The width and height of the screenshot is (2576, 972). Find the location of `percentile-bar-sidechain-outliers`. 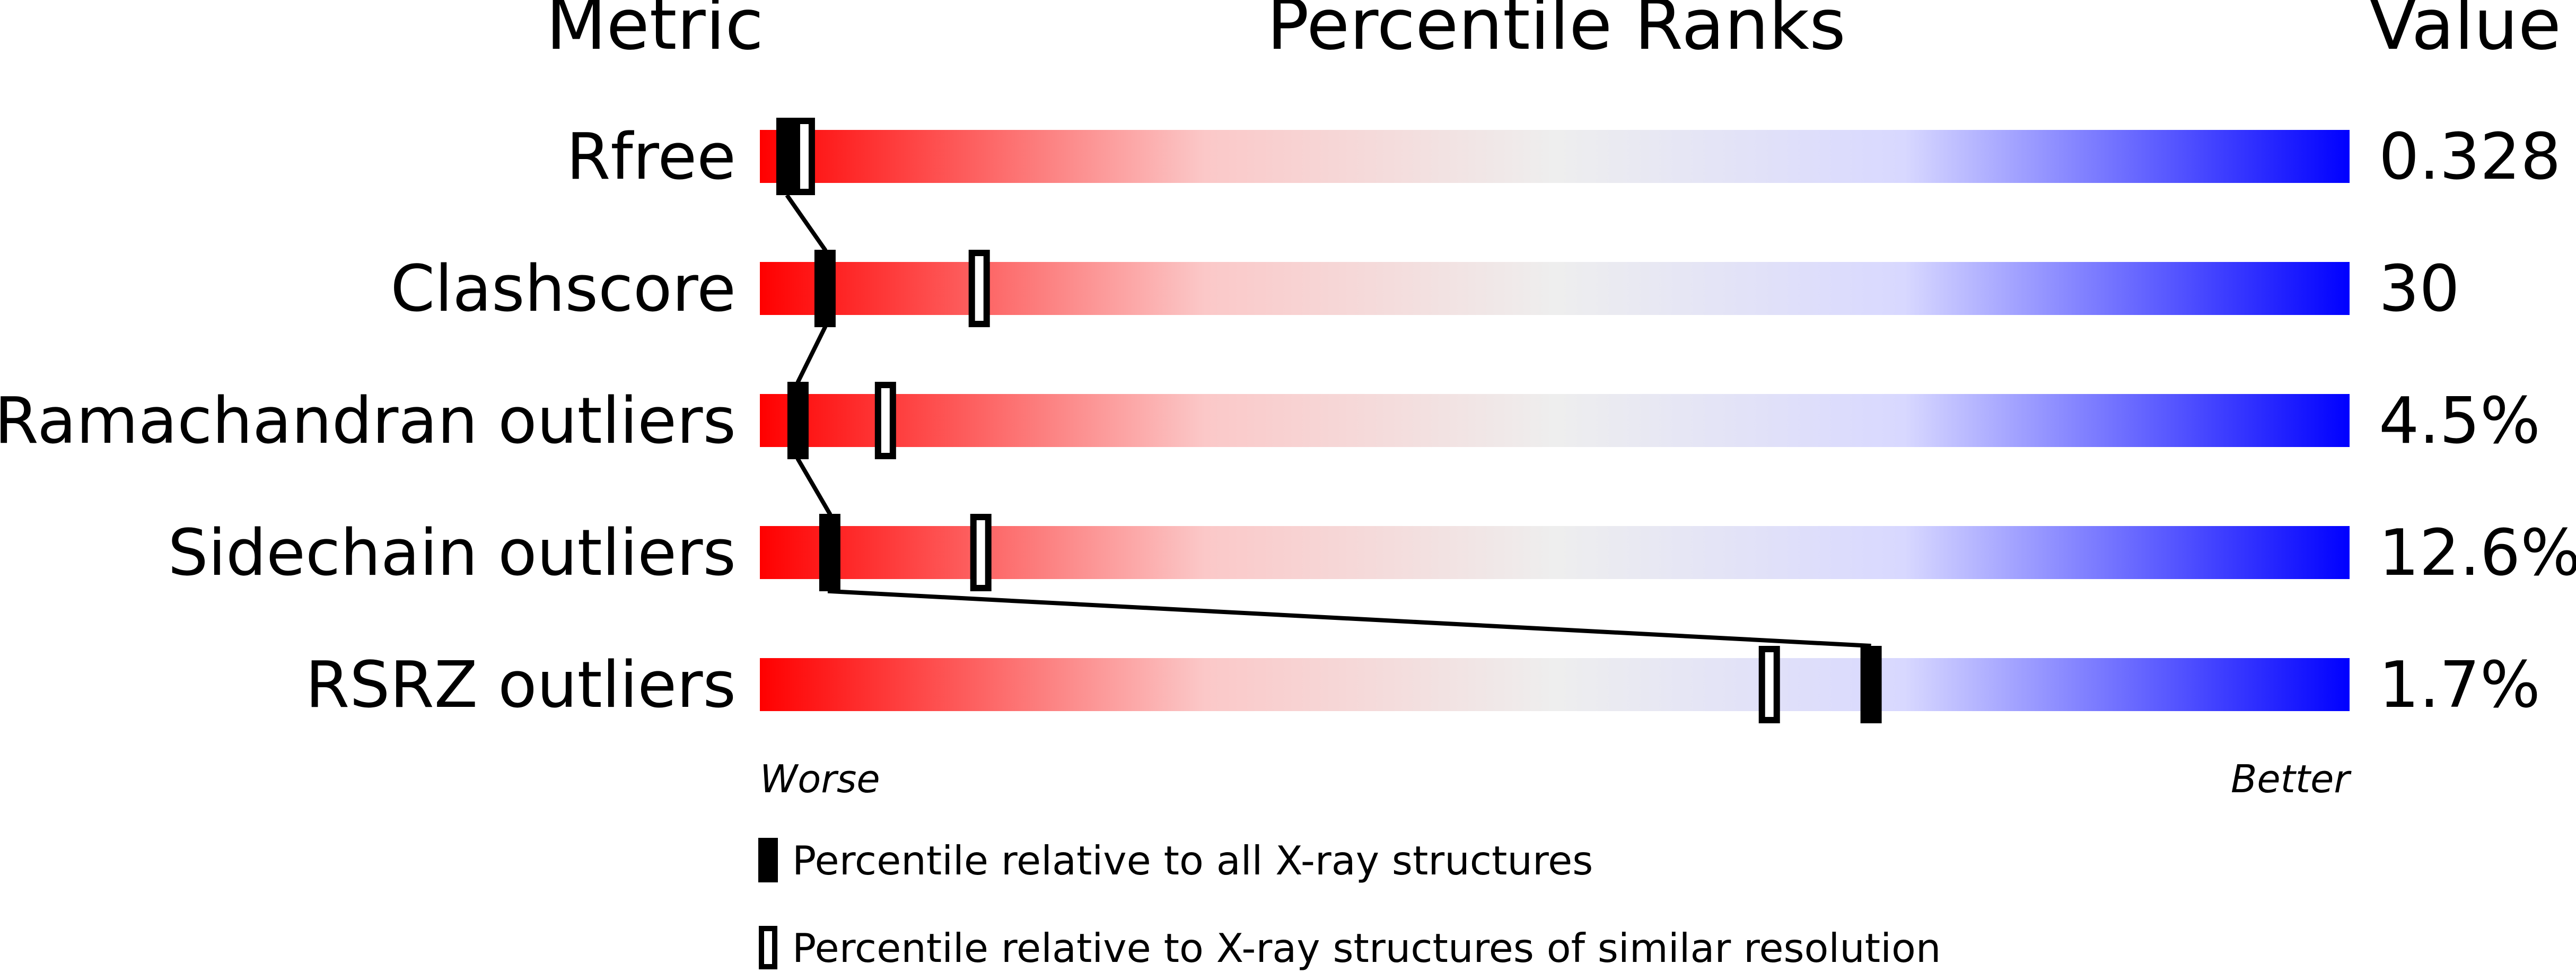

percentile-bar-sidechain-outliers is located at coordinates (1555, 552).